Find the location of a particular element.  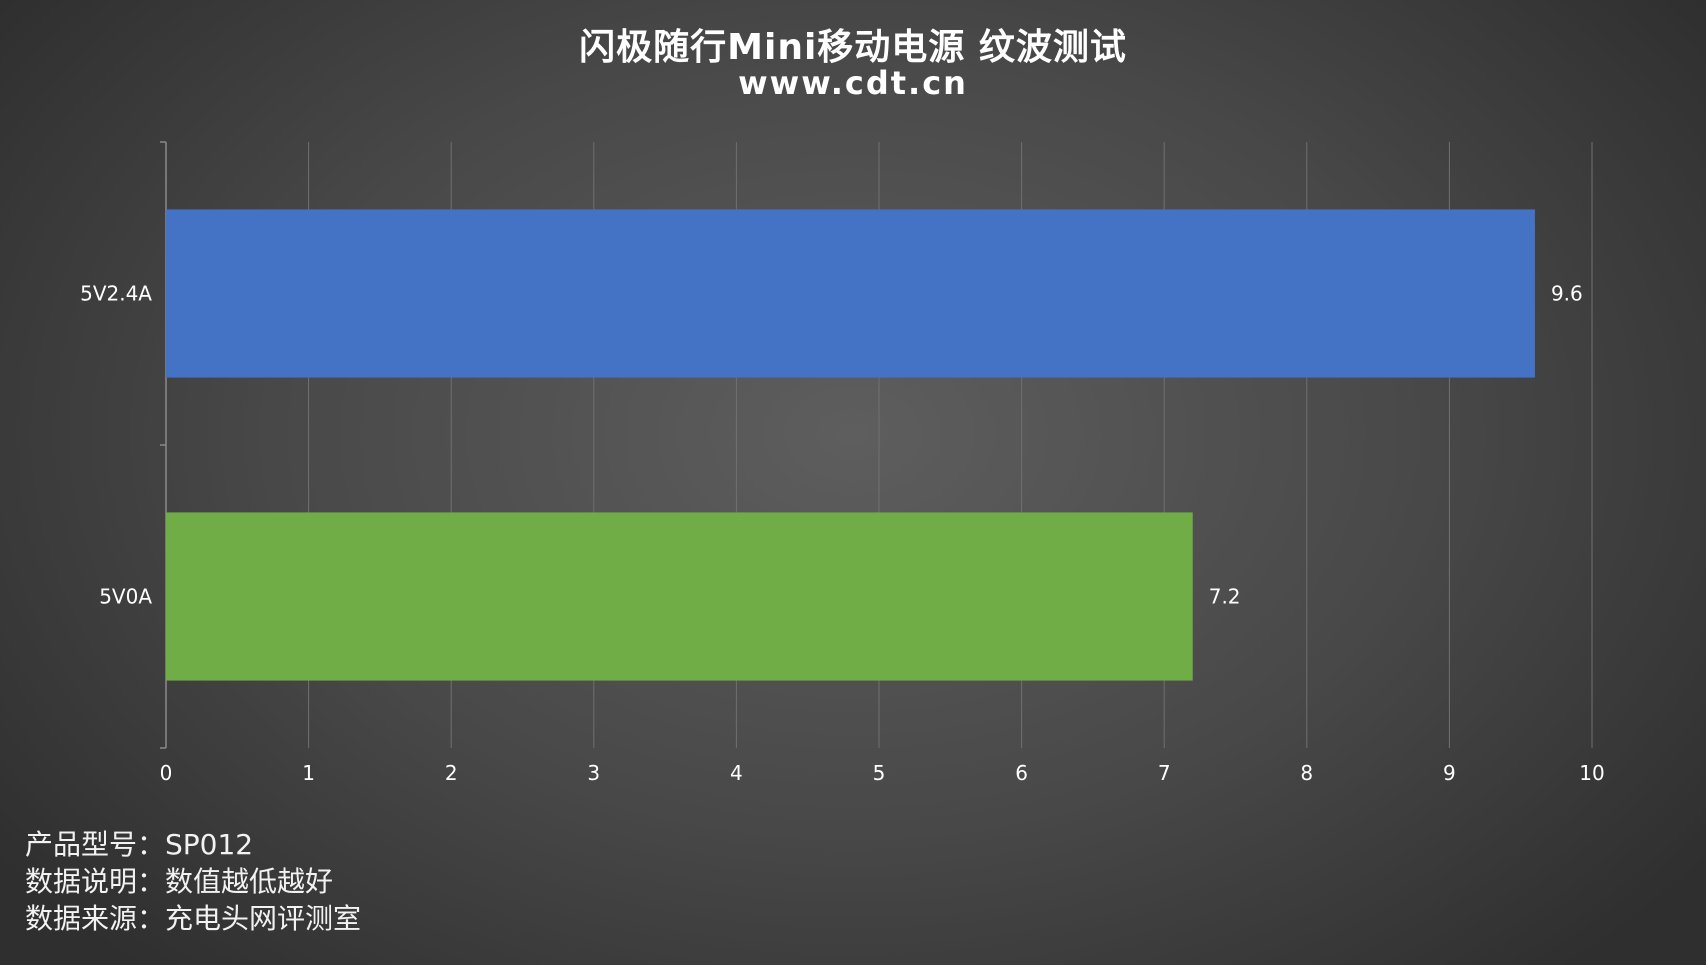

chart-notes: 产品型号：SP012 数据说明：数值越低越好 数据来源：充电头网评测室 is located at coordinates (193, 881).